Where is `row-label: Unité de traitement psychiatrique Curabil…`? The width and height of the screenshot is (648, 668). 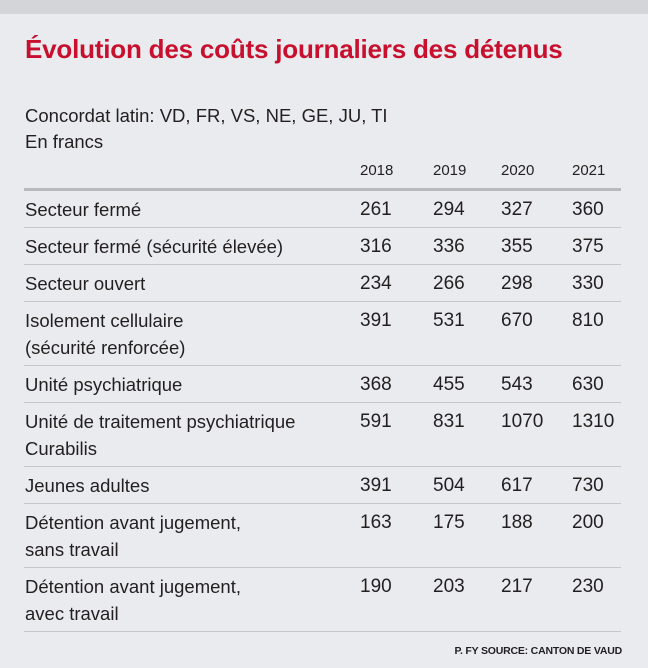 row-label: Unité de traitement psychiatrique Curabil… is located at coordinates (160, 435).